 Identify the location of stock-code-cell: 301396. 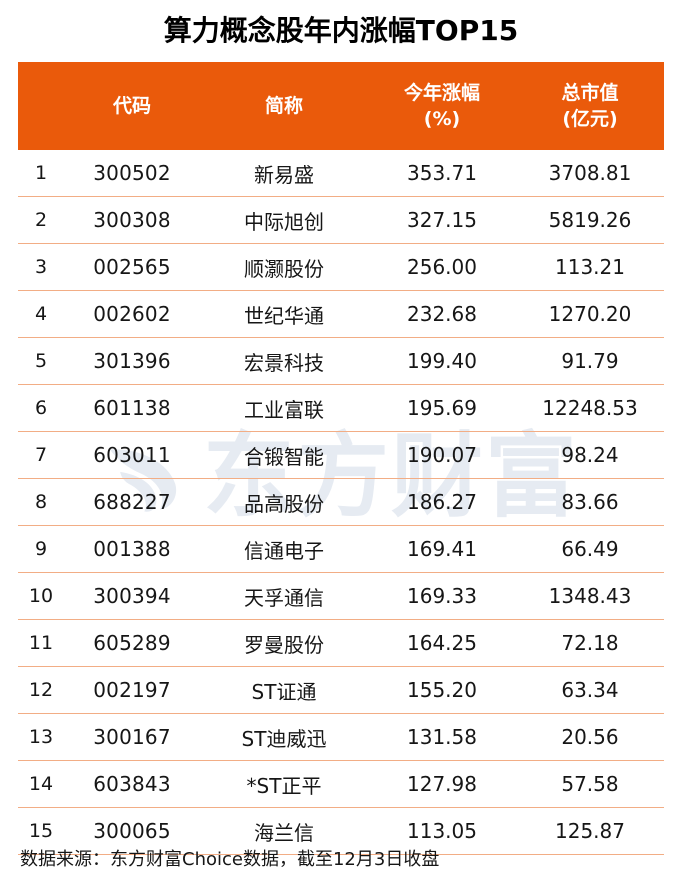
(132, 361).